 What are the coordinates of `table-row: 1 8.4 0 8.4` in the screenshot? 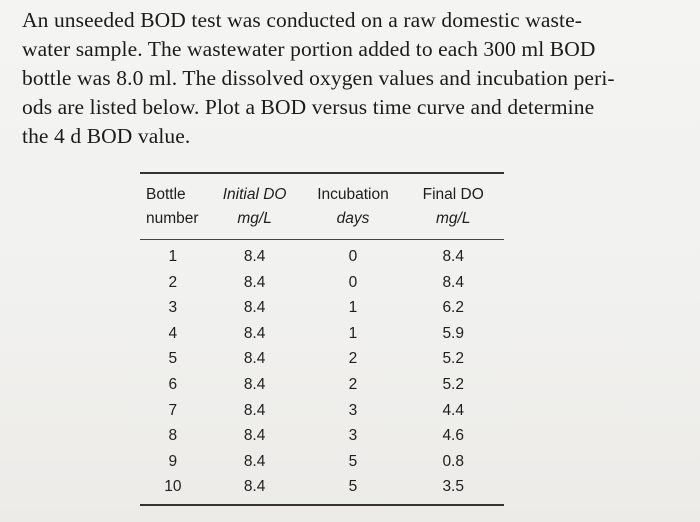 It's located at (322, 255).